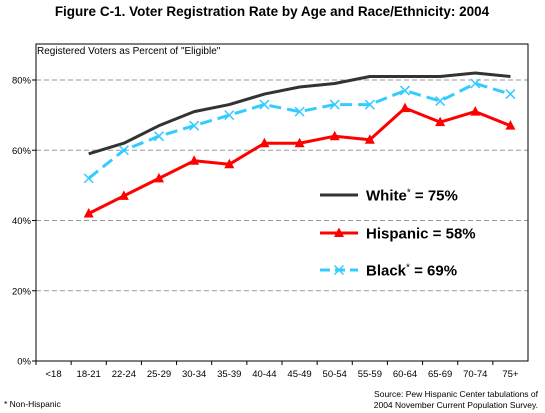 The width and height of the screenshot is (545, 413). I want to click on x-tick-label: 18-21, so click(89, 374).